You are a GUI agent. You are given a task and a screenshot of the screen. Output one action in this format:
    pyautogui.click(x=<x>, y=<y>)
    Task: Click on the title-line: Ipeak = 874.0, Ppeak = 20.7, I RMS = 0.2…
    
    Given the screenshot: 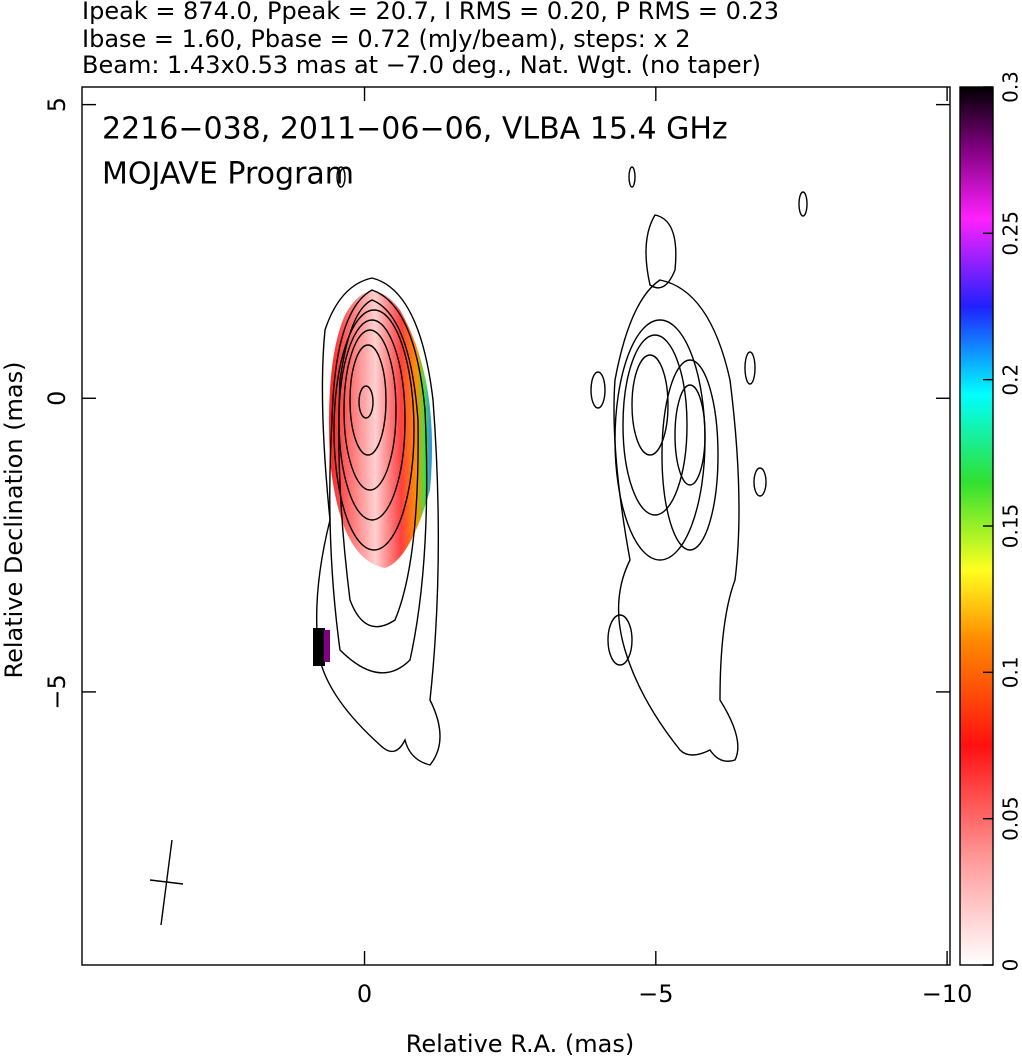 What is the action you would take?
    pyautogui.click(x=430, y=12)
    